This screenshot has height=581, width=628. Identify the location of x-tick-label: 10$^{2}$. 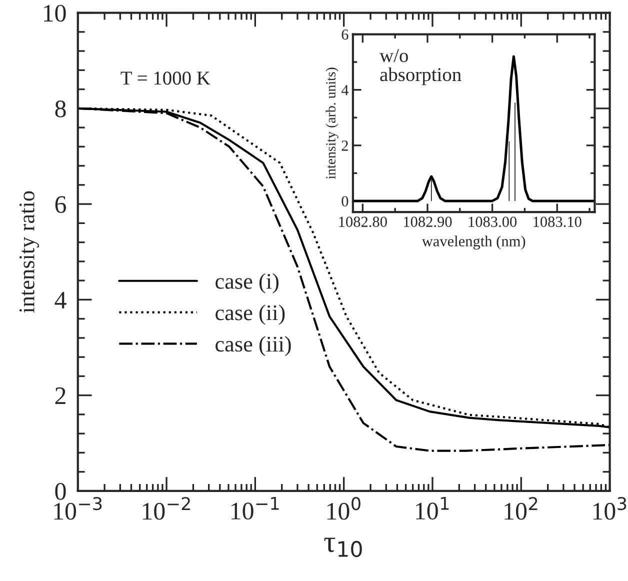
(521, 508).